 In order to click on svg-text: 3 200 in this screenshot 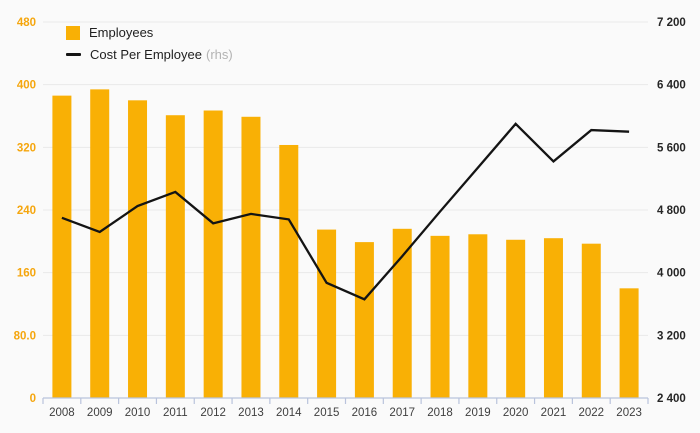, I will do `click(671, 336)`.